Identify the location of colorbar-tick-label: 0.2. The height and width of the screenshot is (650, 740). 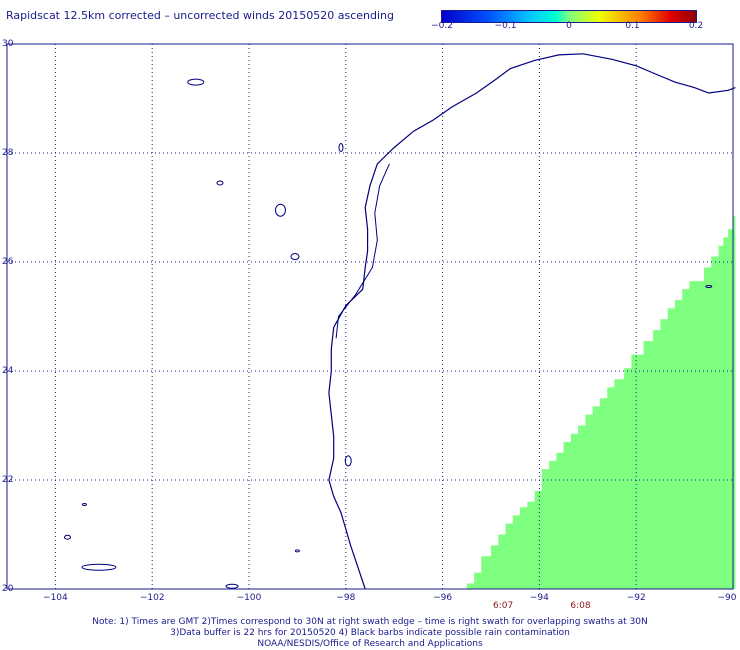
(696, 26).